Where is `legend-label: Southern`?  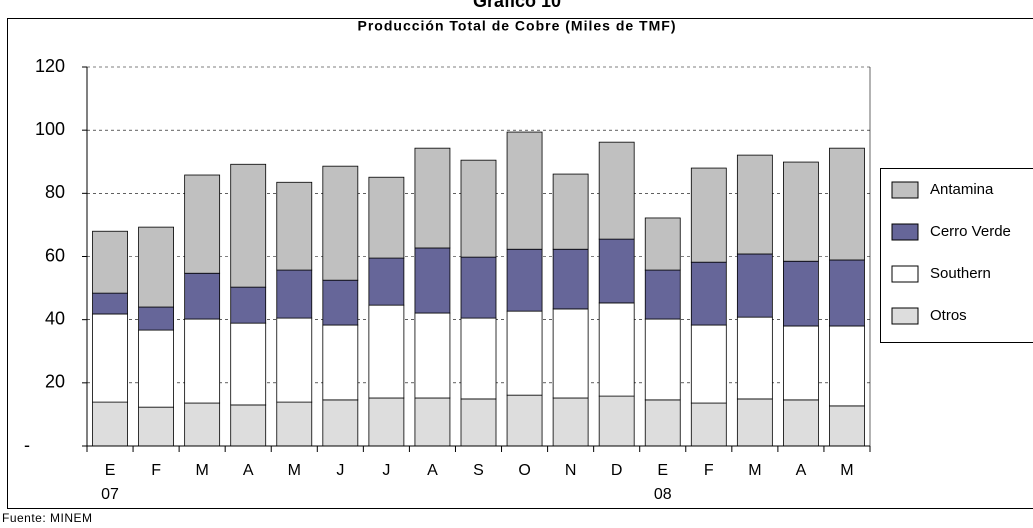
legend-label: Southern is located at coordinates (960, 273).